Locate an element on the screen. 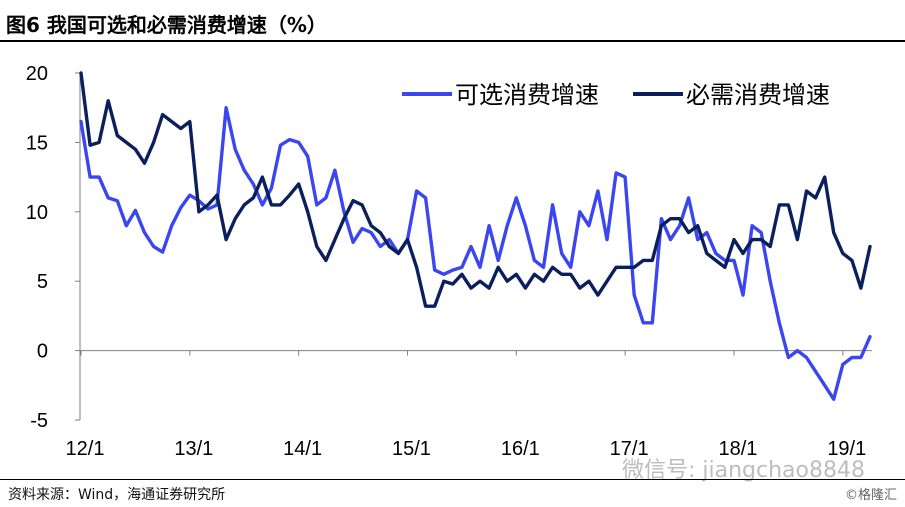  y-tick-label: 5 is located at coordinates (42, 282).